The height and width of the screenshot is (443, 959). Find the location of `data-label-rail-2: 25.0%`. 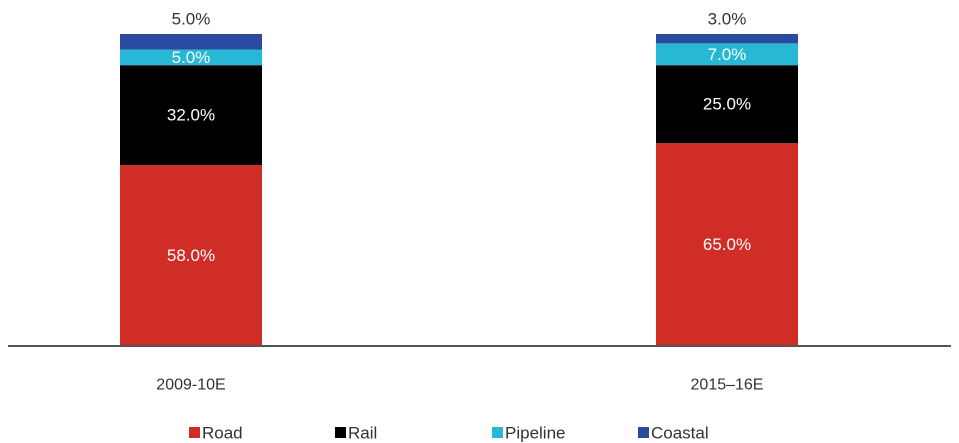

data-label-rail-2: 25.0% is located at coordinates (727, 104).